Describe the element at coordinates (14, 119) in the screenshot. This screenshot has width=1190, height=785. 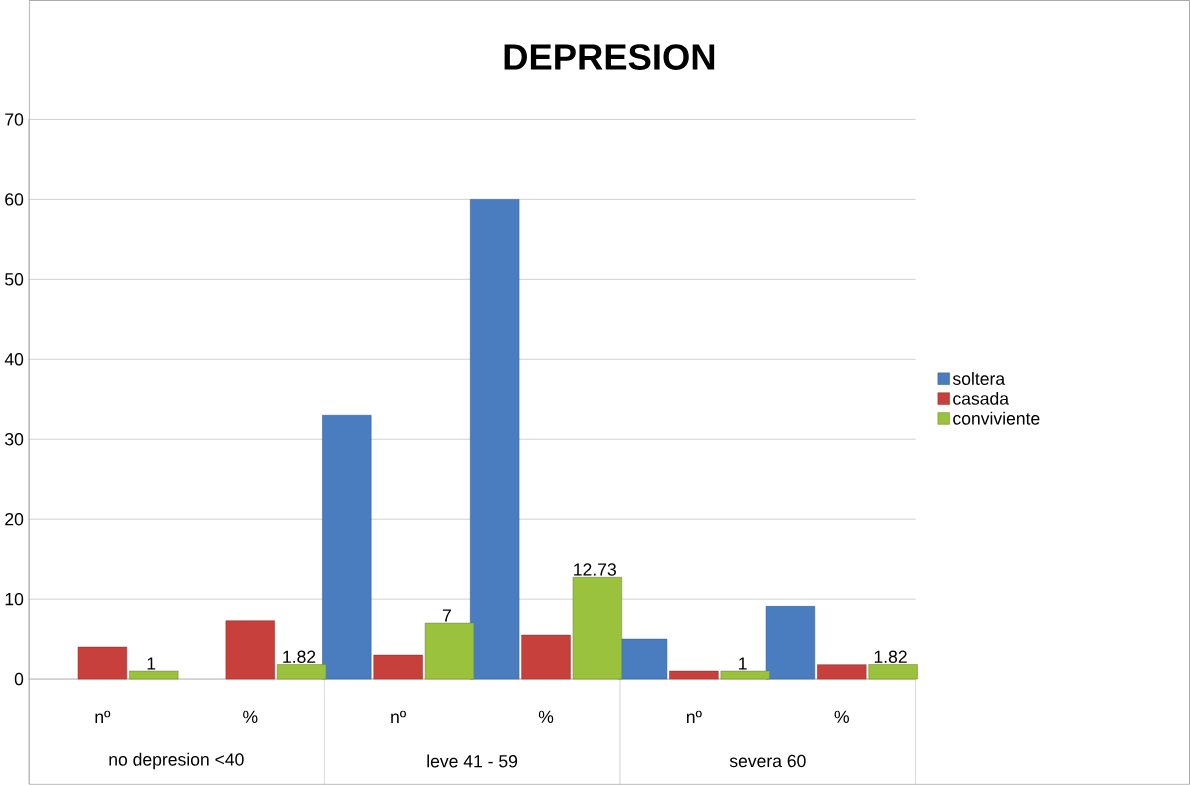
I see `y-tick-label: 70` at that location.